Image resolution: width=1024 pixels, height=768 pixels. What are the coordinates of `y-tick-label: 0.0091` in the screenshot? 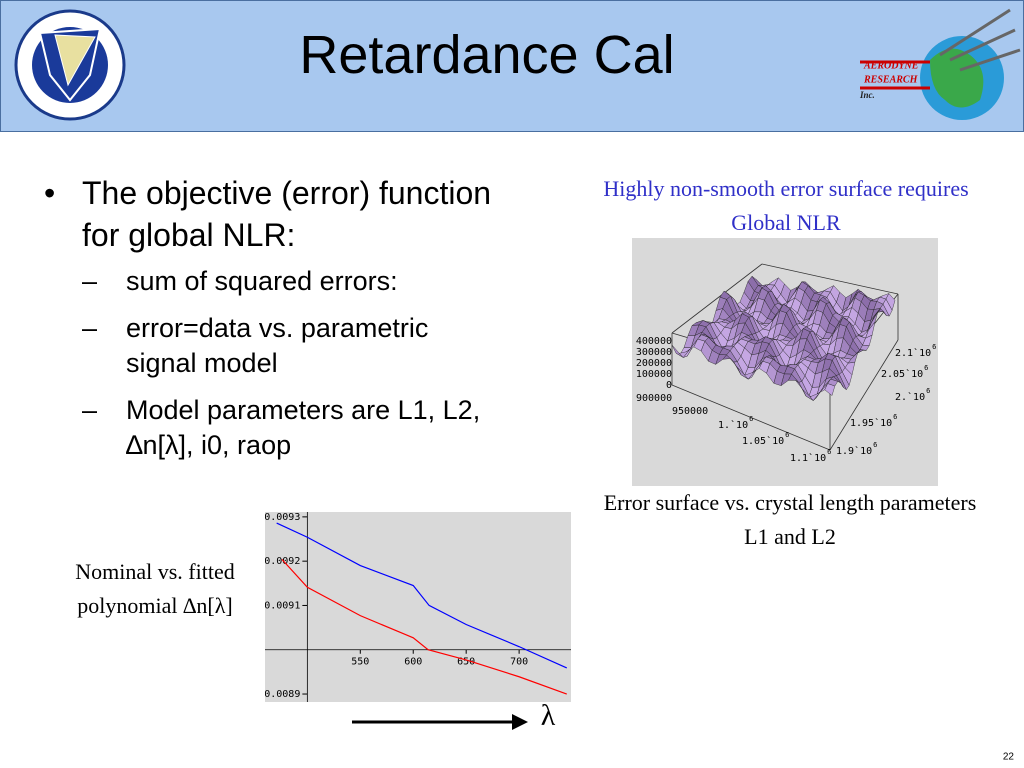 It's located at (282, 605).